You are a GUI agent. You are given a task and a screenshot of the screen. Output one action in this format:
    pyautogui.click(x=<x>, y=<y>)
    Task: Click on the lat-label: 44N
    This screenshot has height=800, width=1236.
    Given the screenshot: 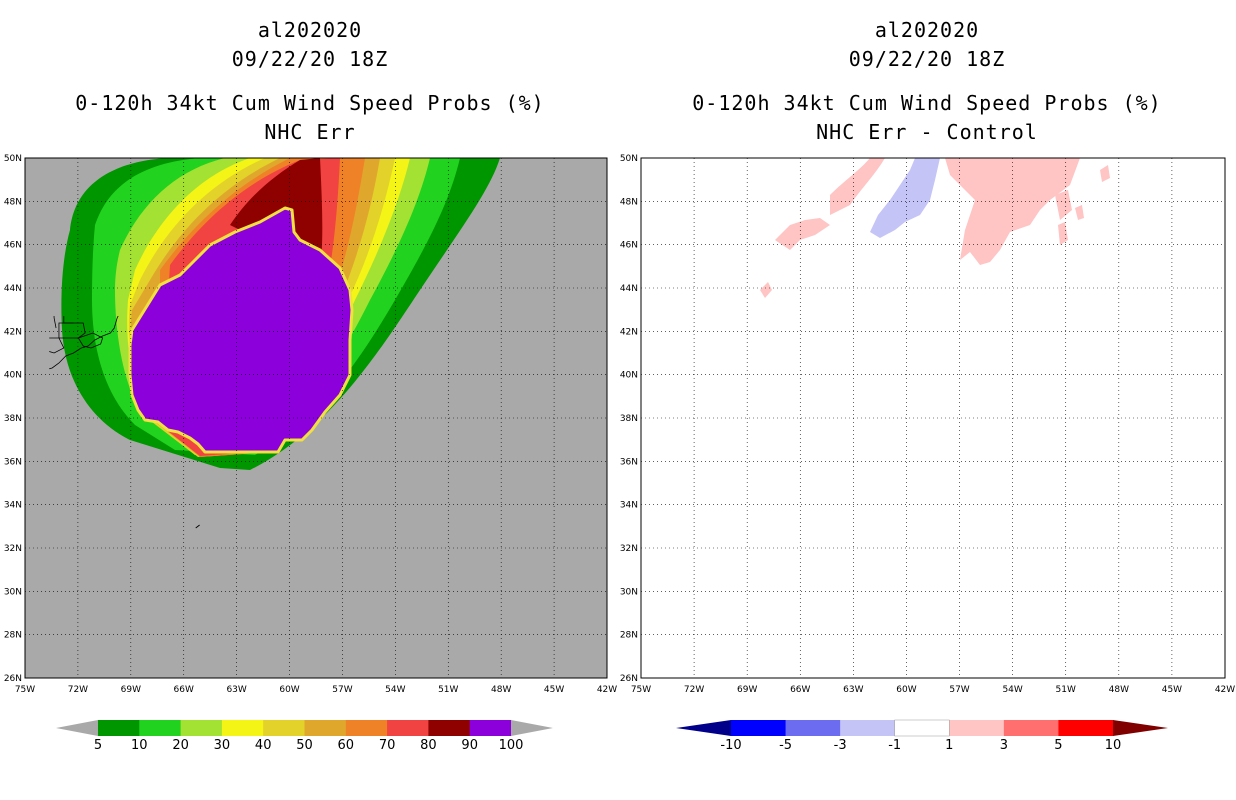 What is the action you would take?
    pyautogui.click(x=629, y=289)
    